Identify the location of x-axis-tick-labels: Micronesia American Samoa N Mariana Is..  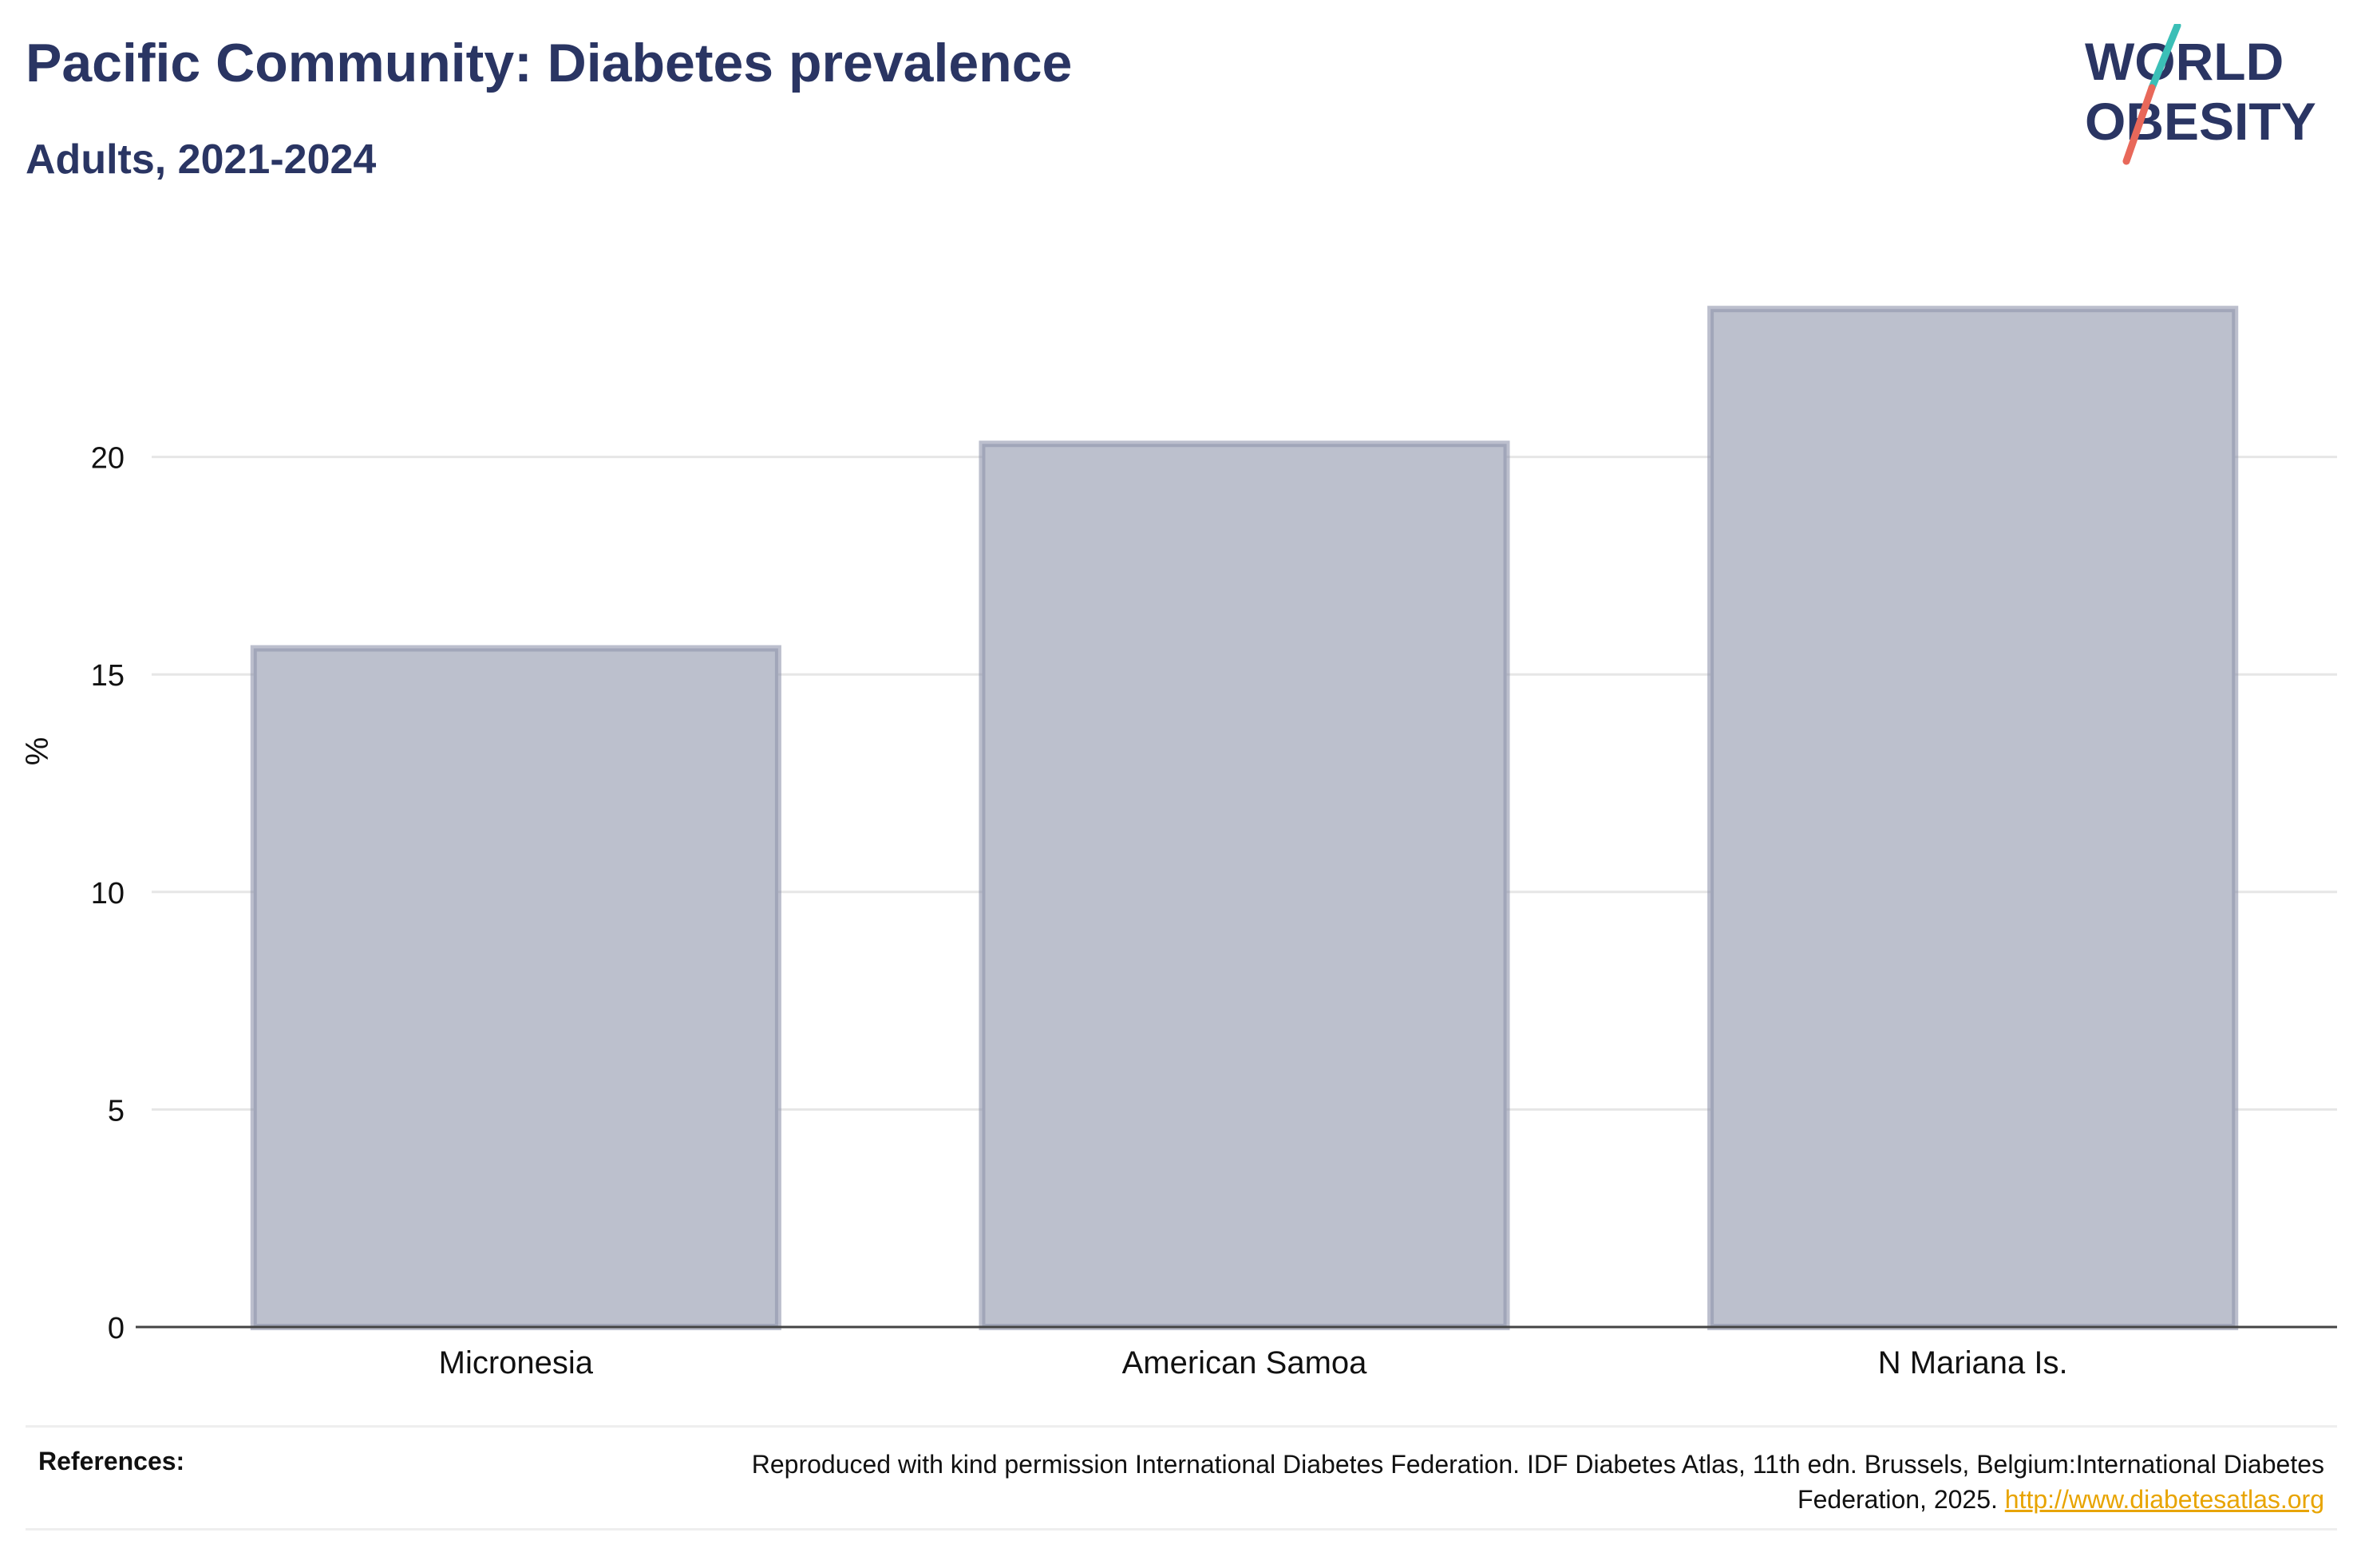
(1253, 1362).